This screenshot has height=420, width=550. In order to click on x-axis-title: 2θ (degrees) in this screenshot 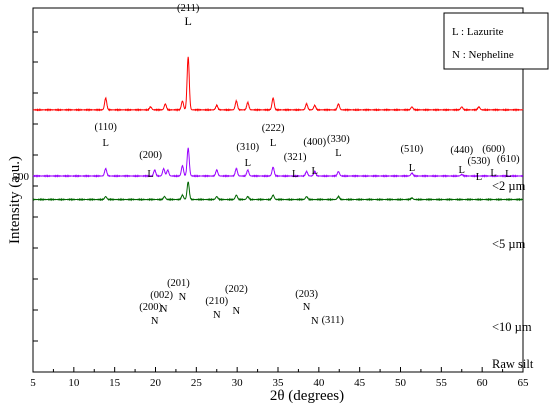, I will do `click(307, 396)`.